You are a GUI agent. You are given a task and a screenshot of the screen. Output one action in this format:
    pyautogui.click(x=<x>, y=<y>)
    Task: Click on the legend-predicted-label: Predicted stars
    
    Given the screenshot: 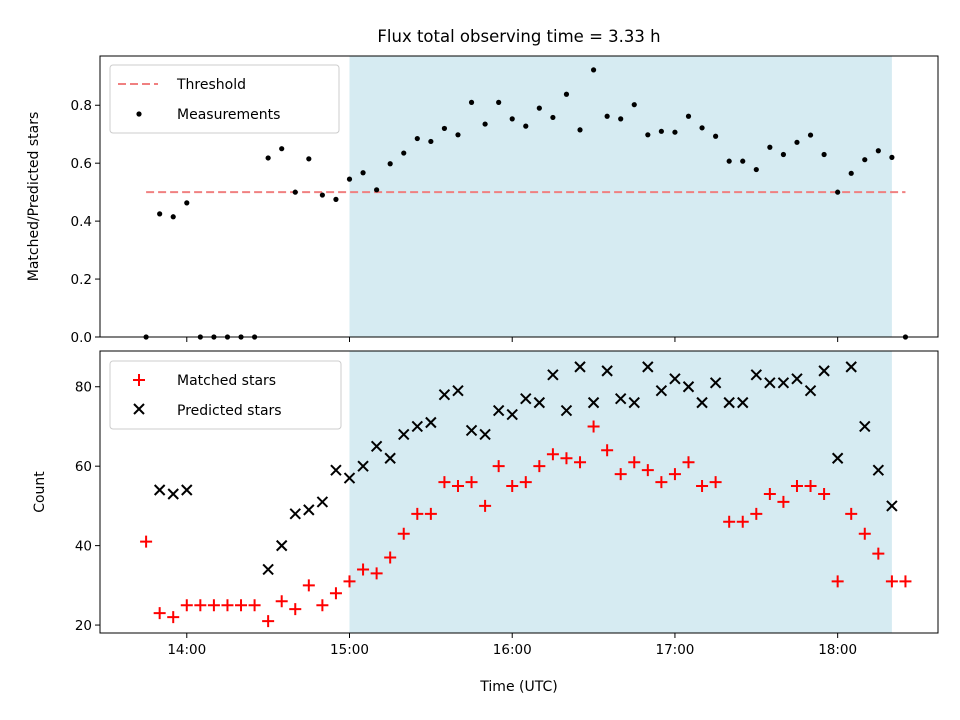 What is the action you would take?
    pyautogui.click(x=229, y=411)
    